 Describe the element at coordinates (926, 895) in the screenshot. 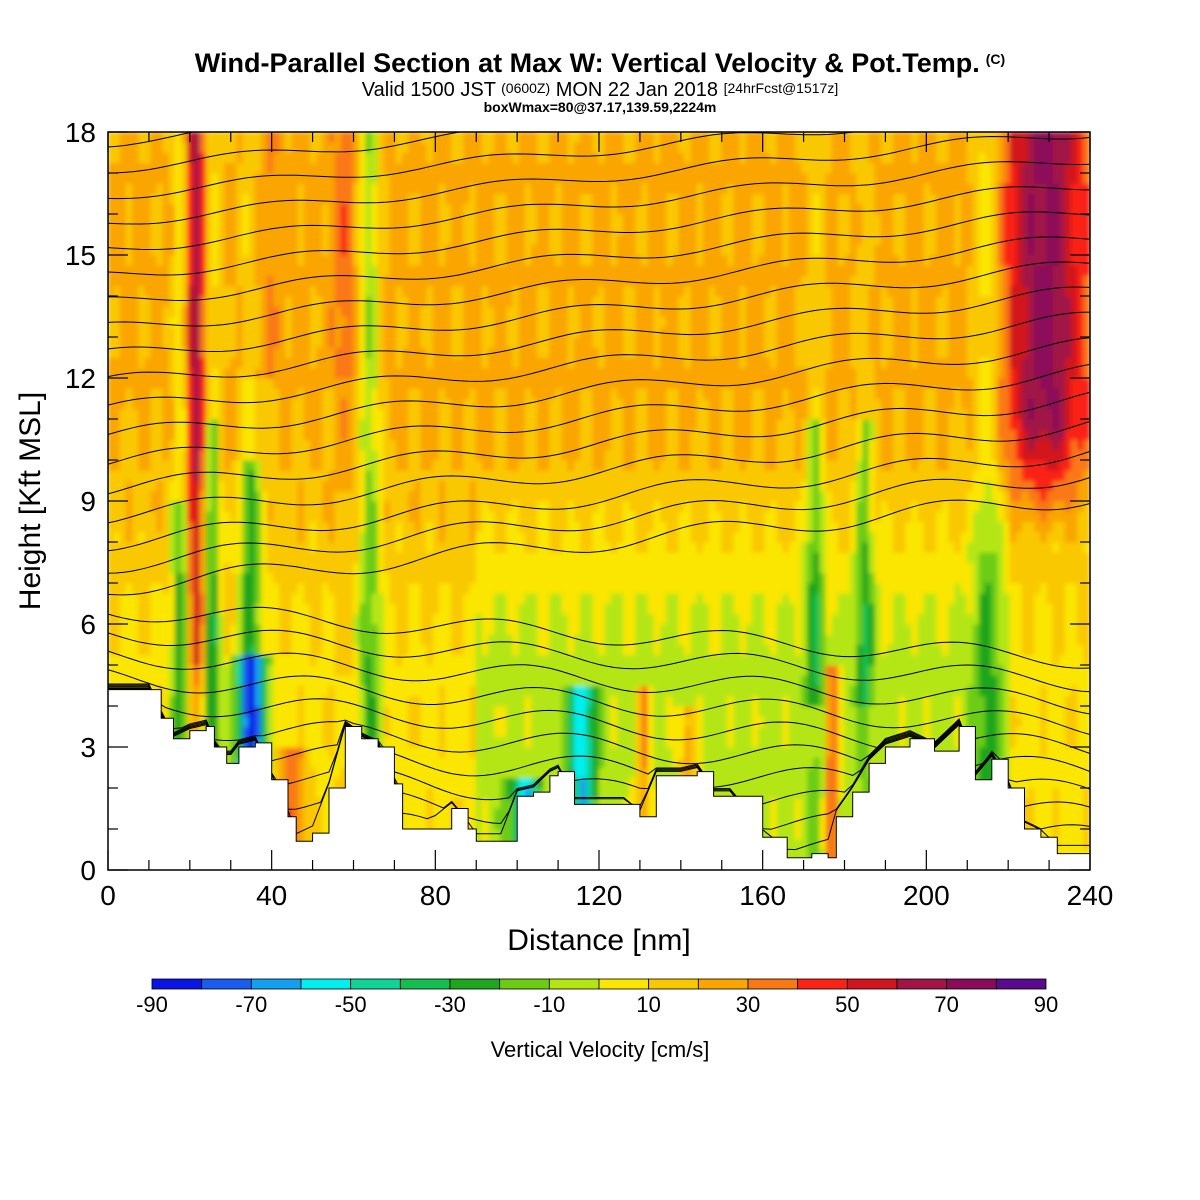

I see `x-tick-label: 200` at that location.